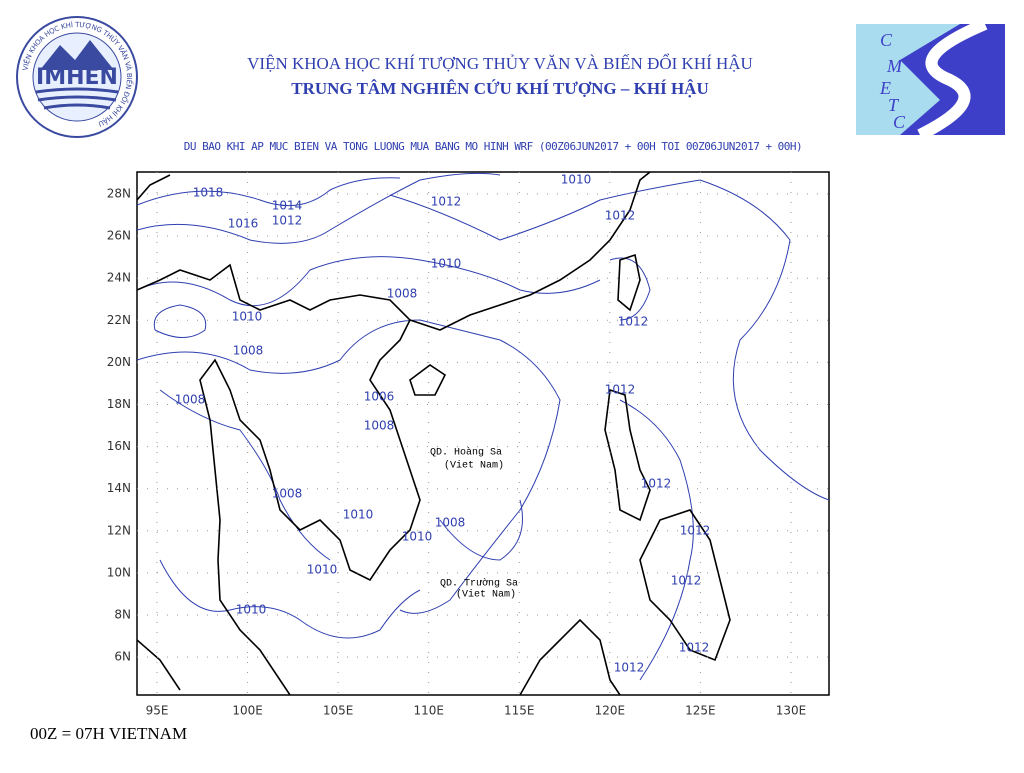 This screenshot has width=1024, height=773. Describe the element at coordinates (479, 584) in the screenshot. I see `annotation: QD. Trường Sa` at that location.